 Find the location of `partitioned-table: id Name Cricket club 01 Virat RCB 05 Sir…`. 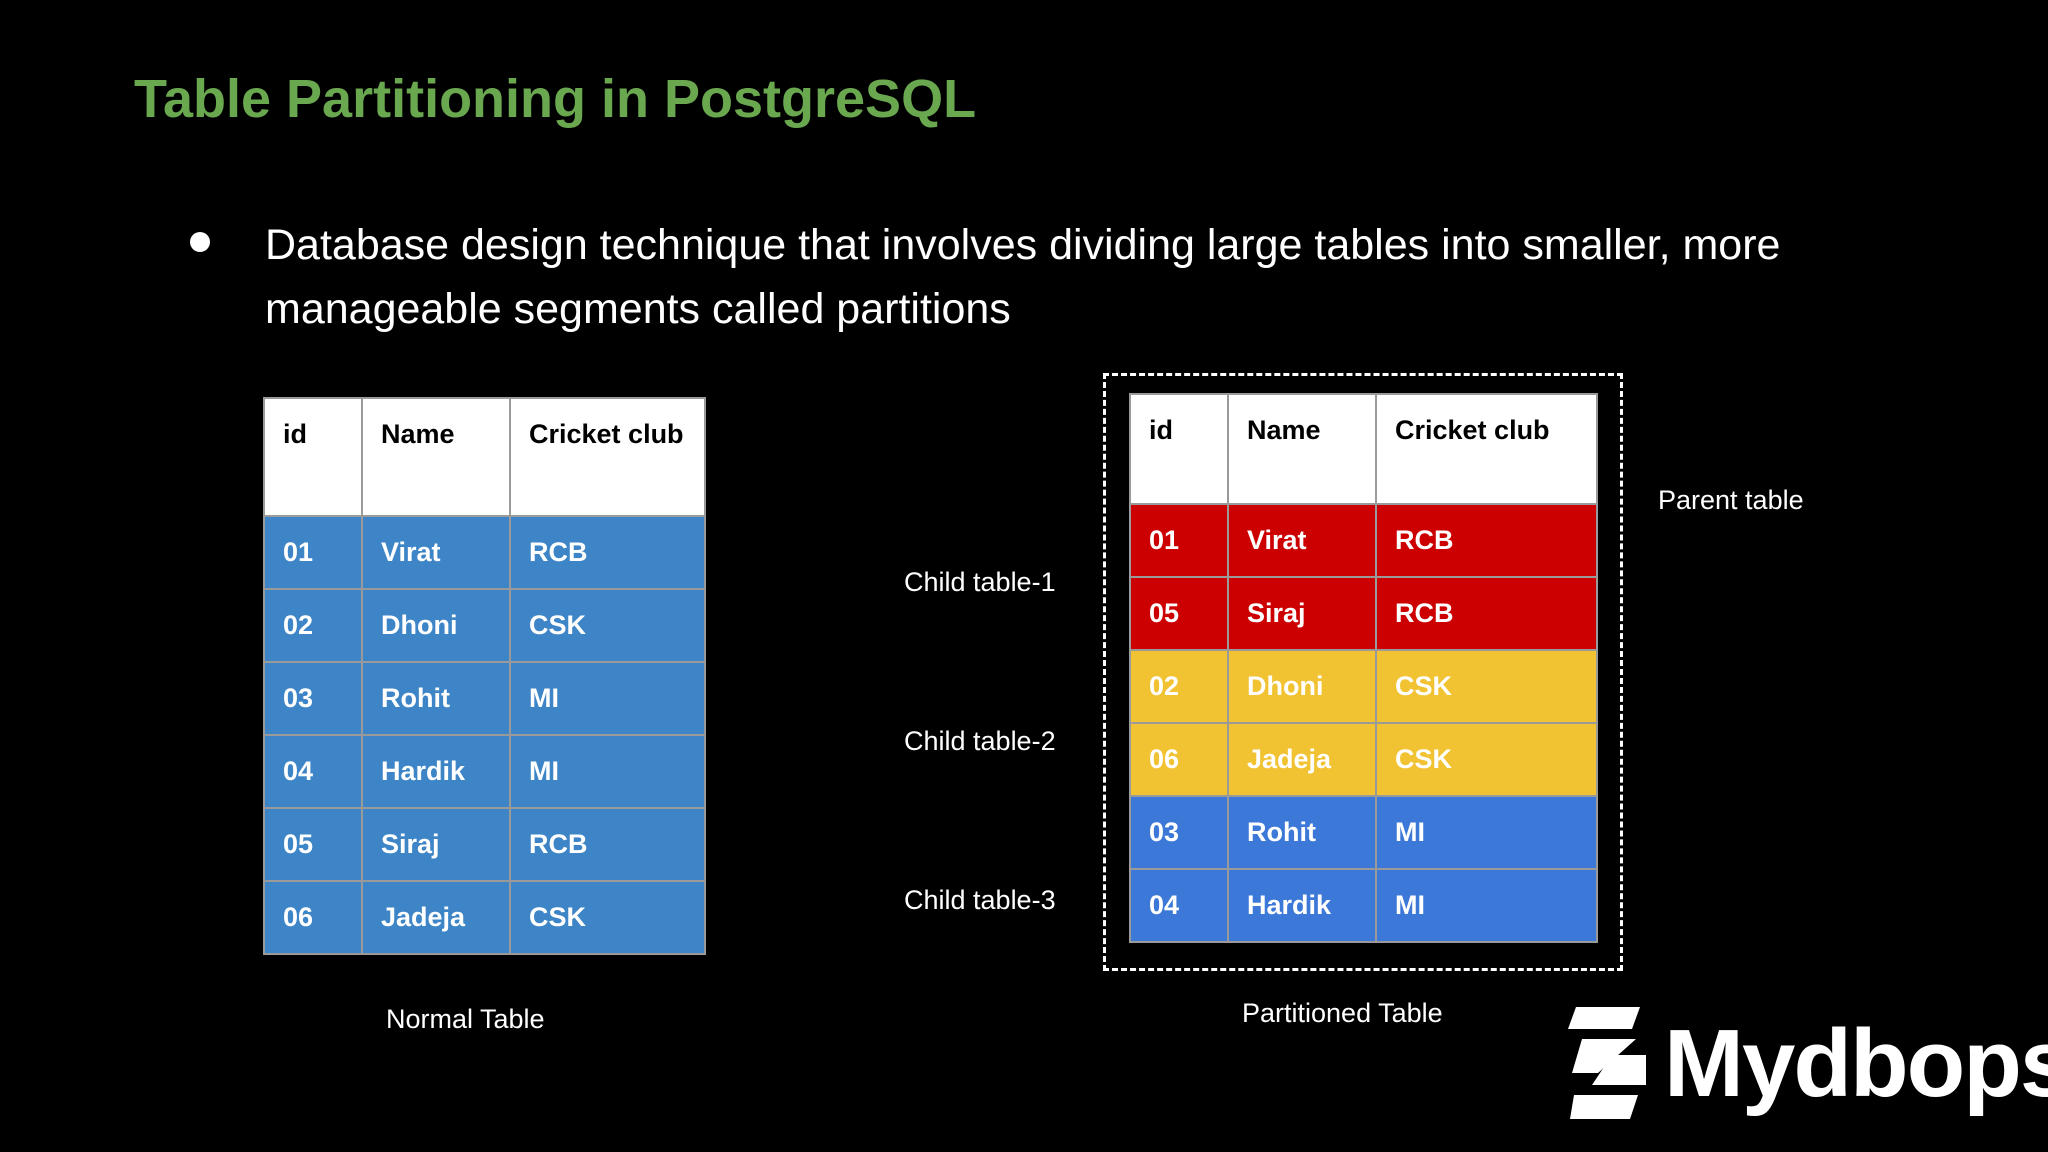

partitioned-table: id Name Cricket club 01 Virat RCB 05 Sir… is located at coordinates (1363, 668).